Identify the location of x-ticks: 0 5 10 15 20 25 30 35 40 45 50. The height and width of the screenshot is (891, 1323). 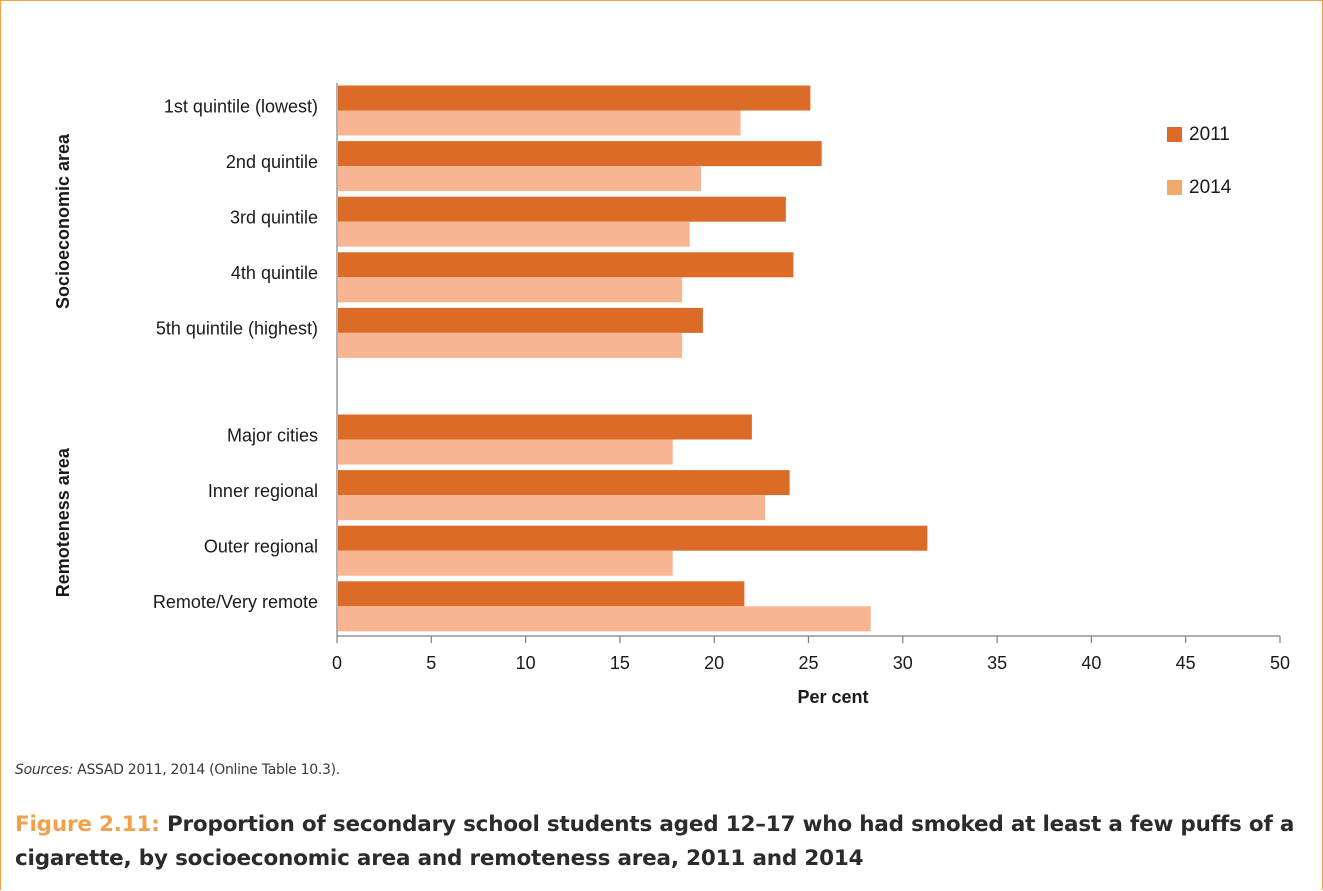
(811, 654).